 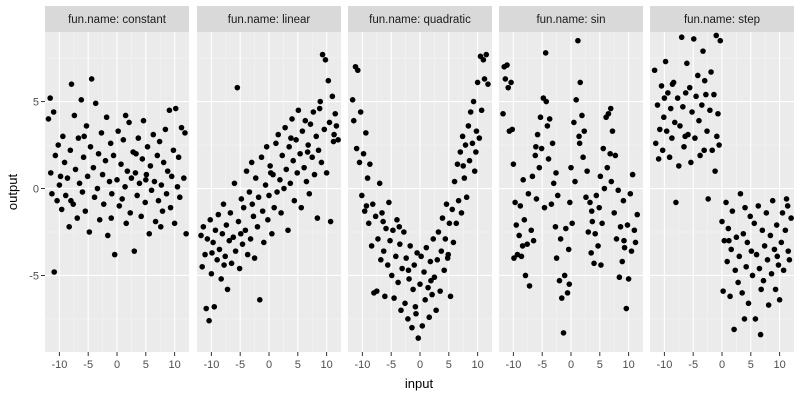 I want to click on x-tick-label: 5, so click(x=600, y=365).